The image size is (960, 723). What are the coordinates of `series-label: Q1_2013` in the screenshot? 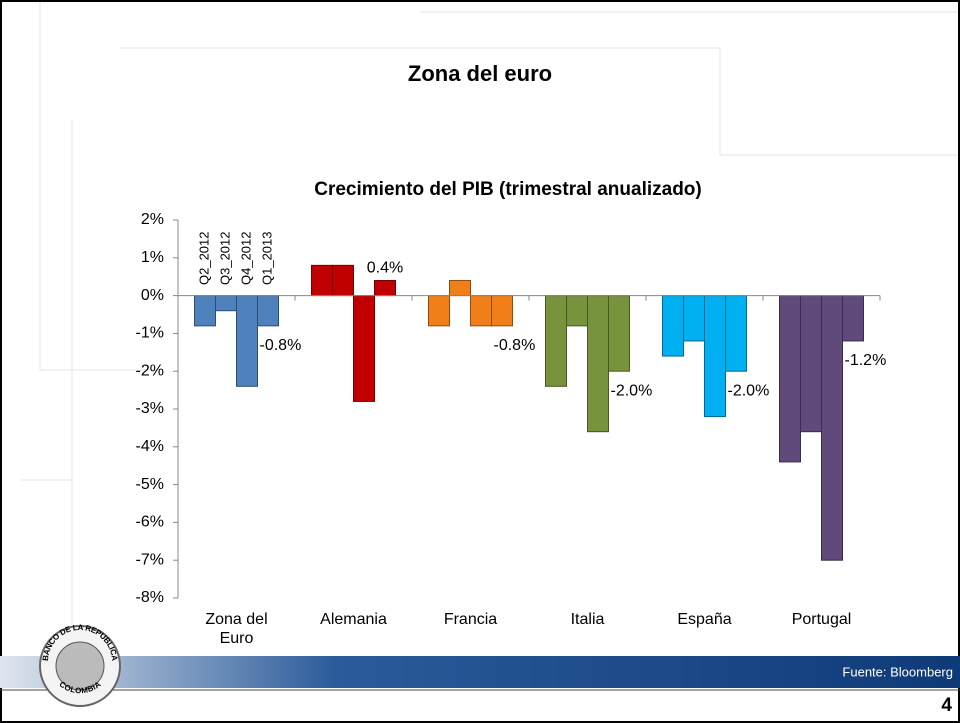 It's located at (266, 259).